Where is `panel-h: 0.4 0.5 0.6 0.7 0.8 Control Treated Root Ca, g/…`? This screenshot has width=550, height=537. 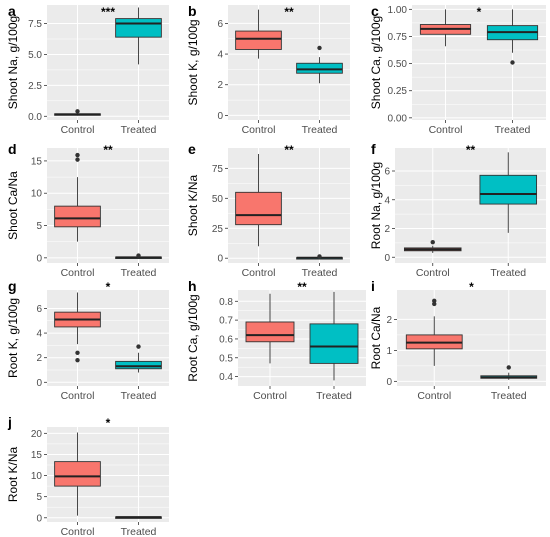 panel-h: 0.4 0.5 0.6 0.7 0.8 Control Treated Root Ca, g/… is located at coordinates (276, 340).